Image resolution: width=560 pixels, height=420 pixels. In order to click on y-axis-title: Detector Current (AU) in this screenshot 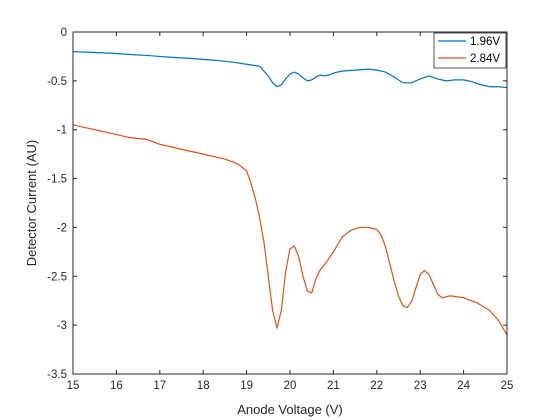, I will do `click(31, 203)`.